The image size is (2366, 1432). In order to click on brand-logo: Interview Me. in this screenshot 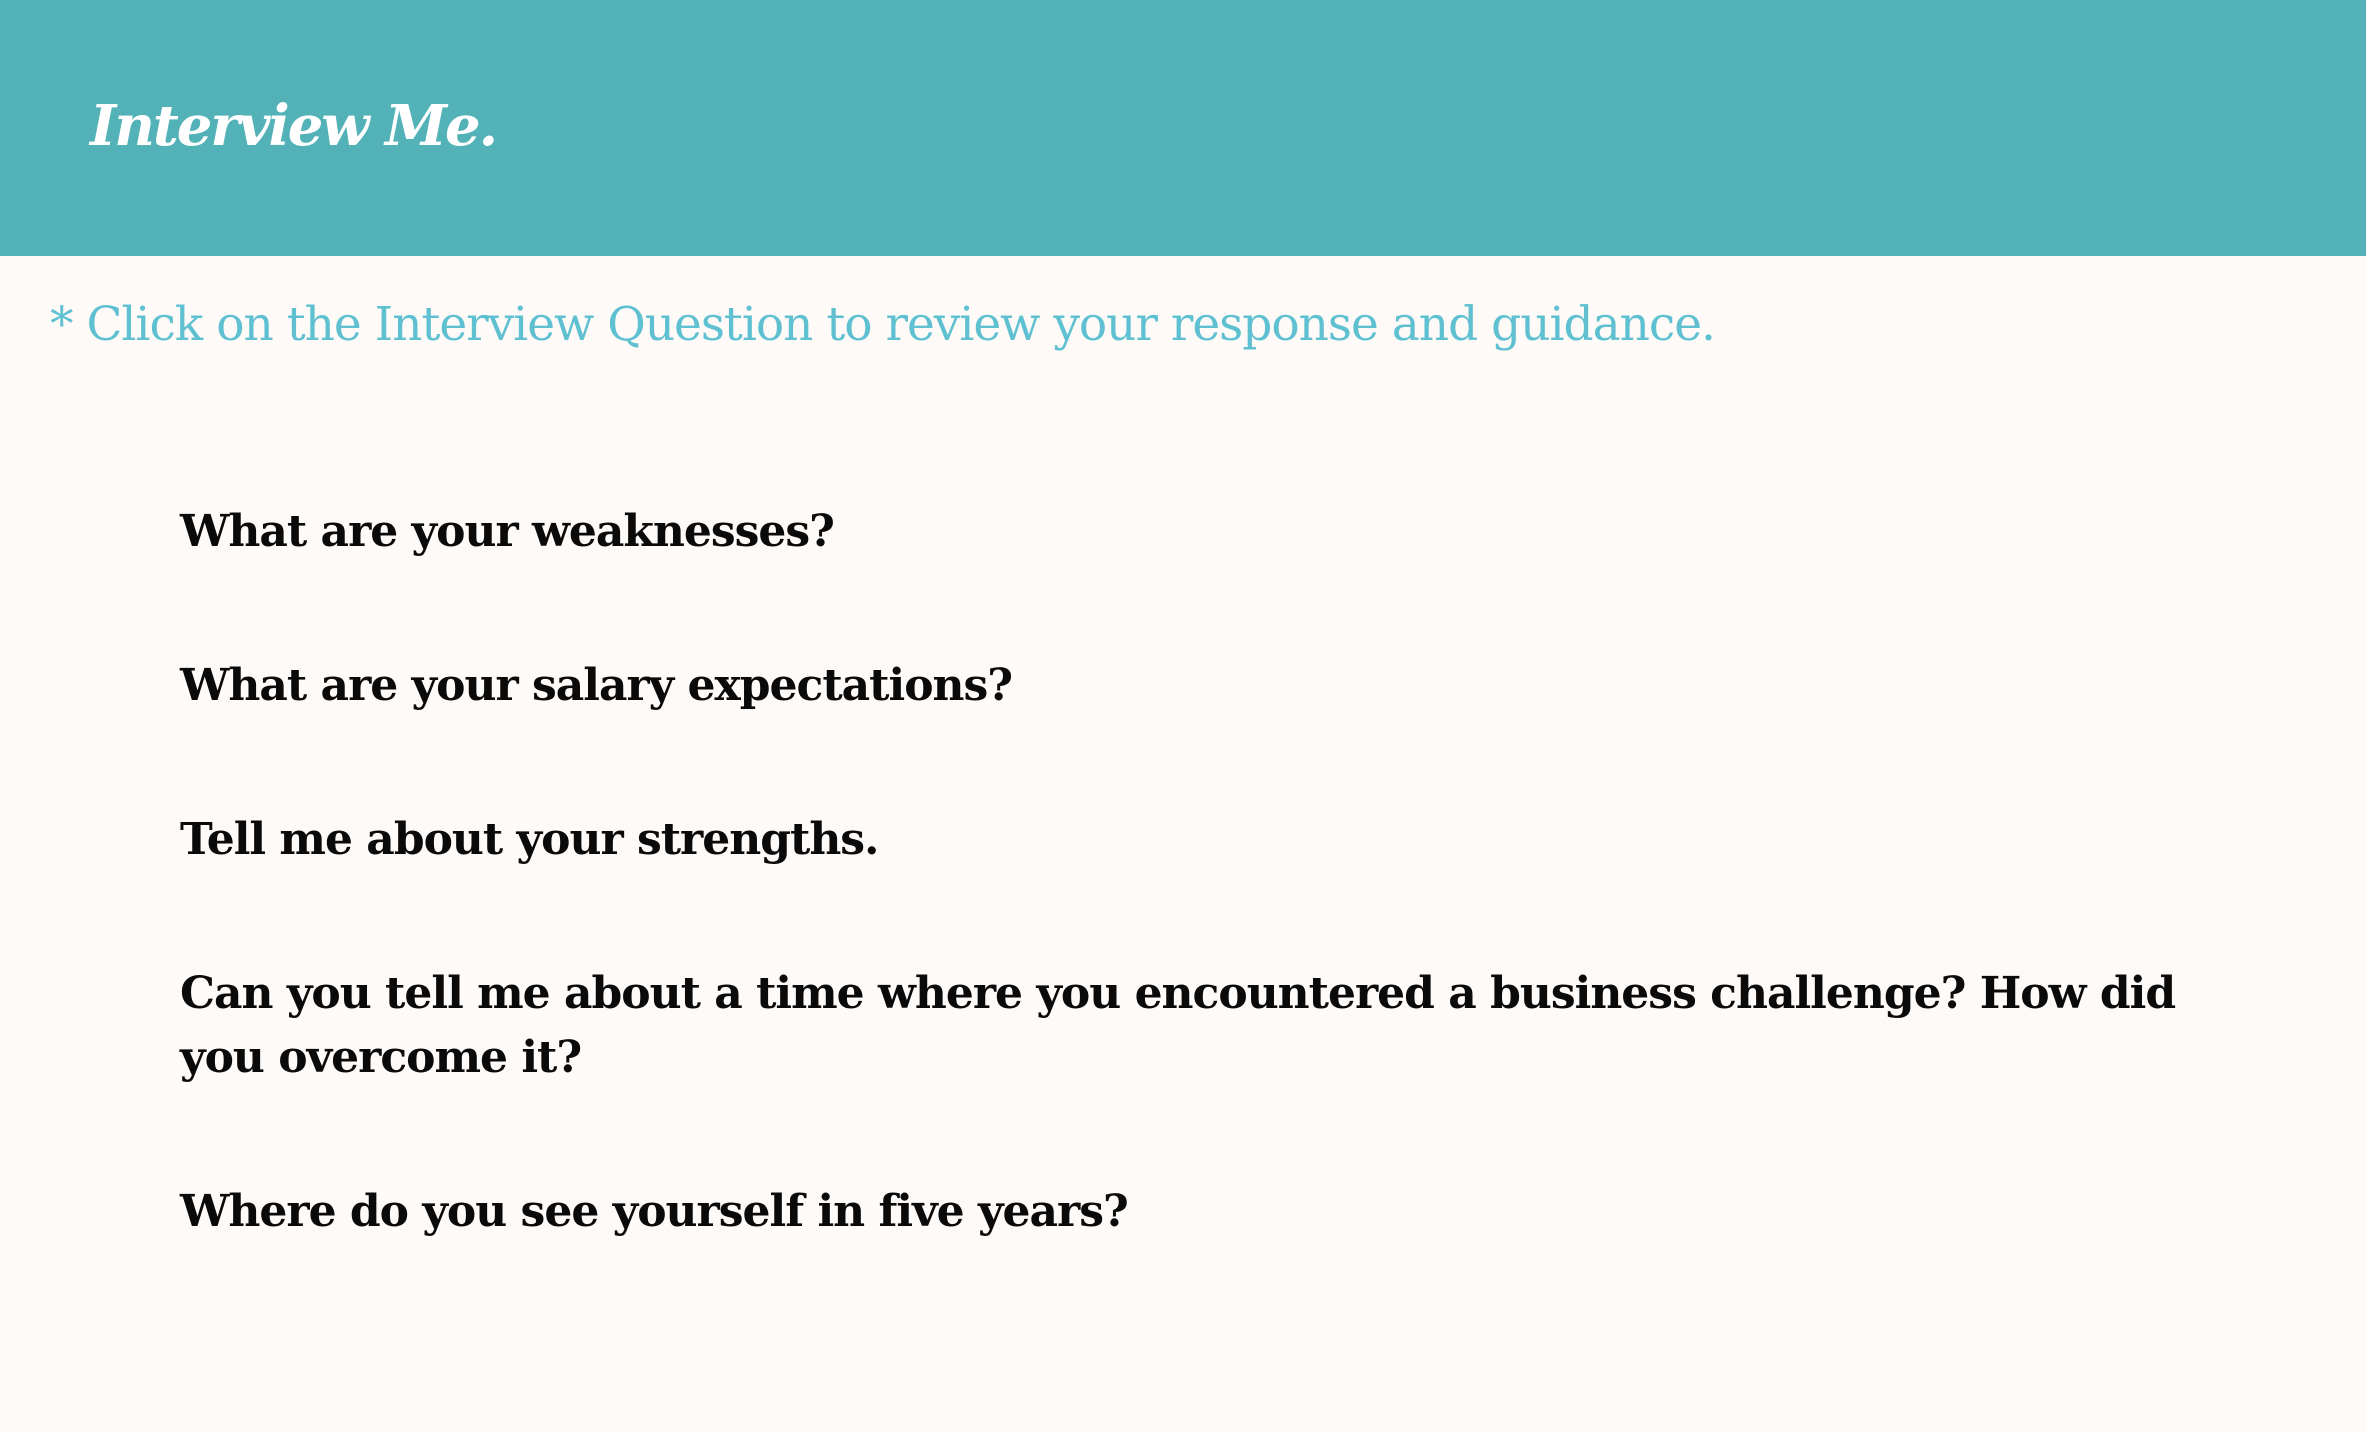, I will do `click(294, 126)`.